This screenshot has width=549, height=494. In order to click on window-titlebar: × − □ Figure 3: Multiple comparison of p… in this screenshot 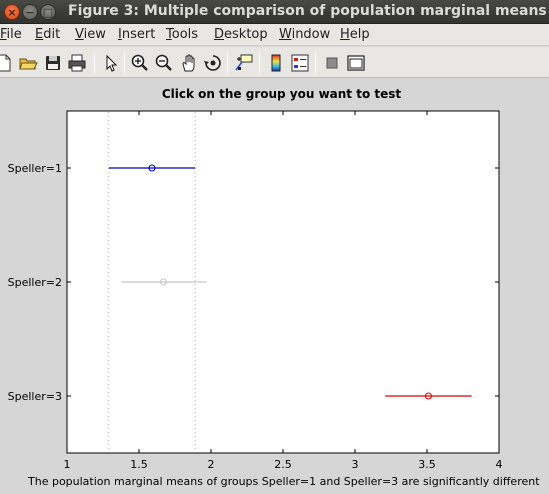, I will do `click(274, 12)`.